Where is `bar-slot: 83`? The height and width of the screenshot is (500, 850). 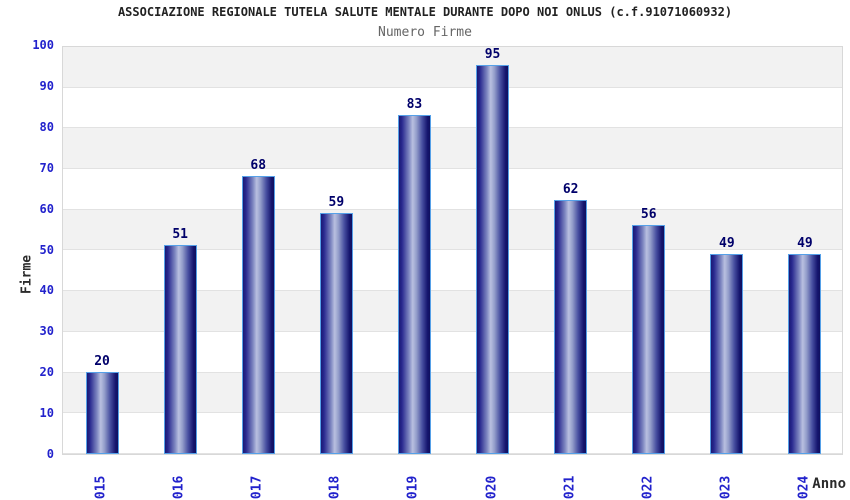
bar-slot: 83 is located at coordinates (414, 250).